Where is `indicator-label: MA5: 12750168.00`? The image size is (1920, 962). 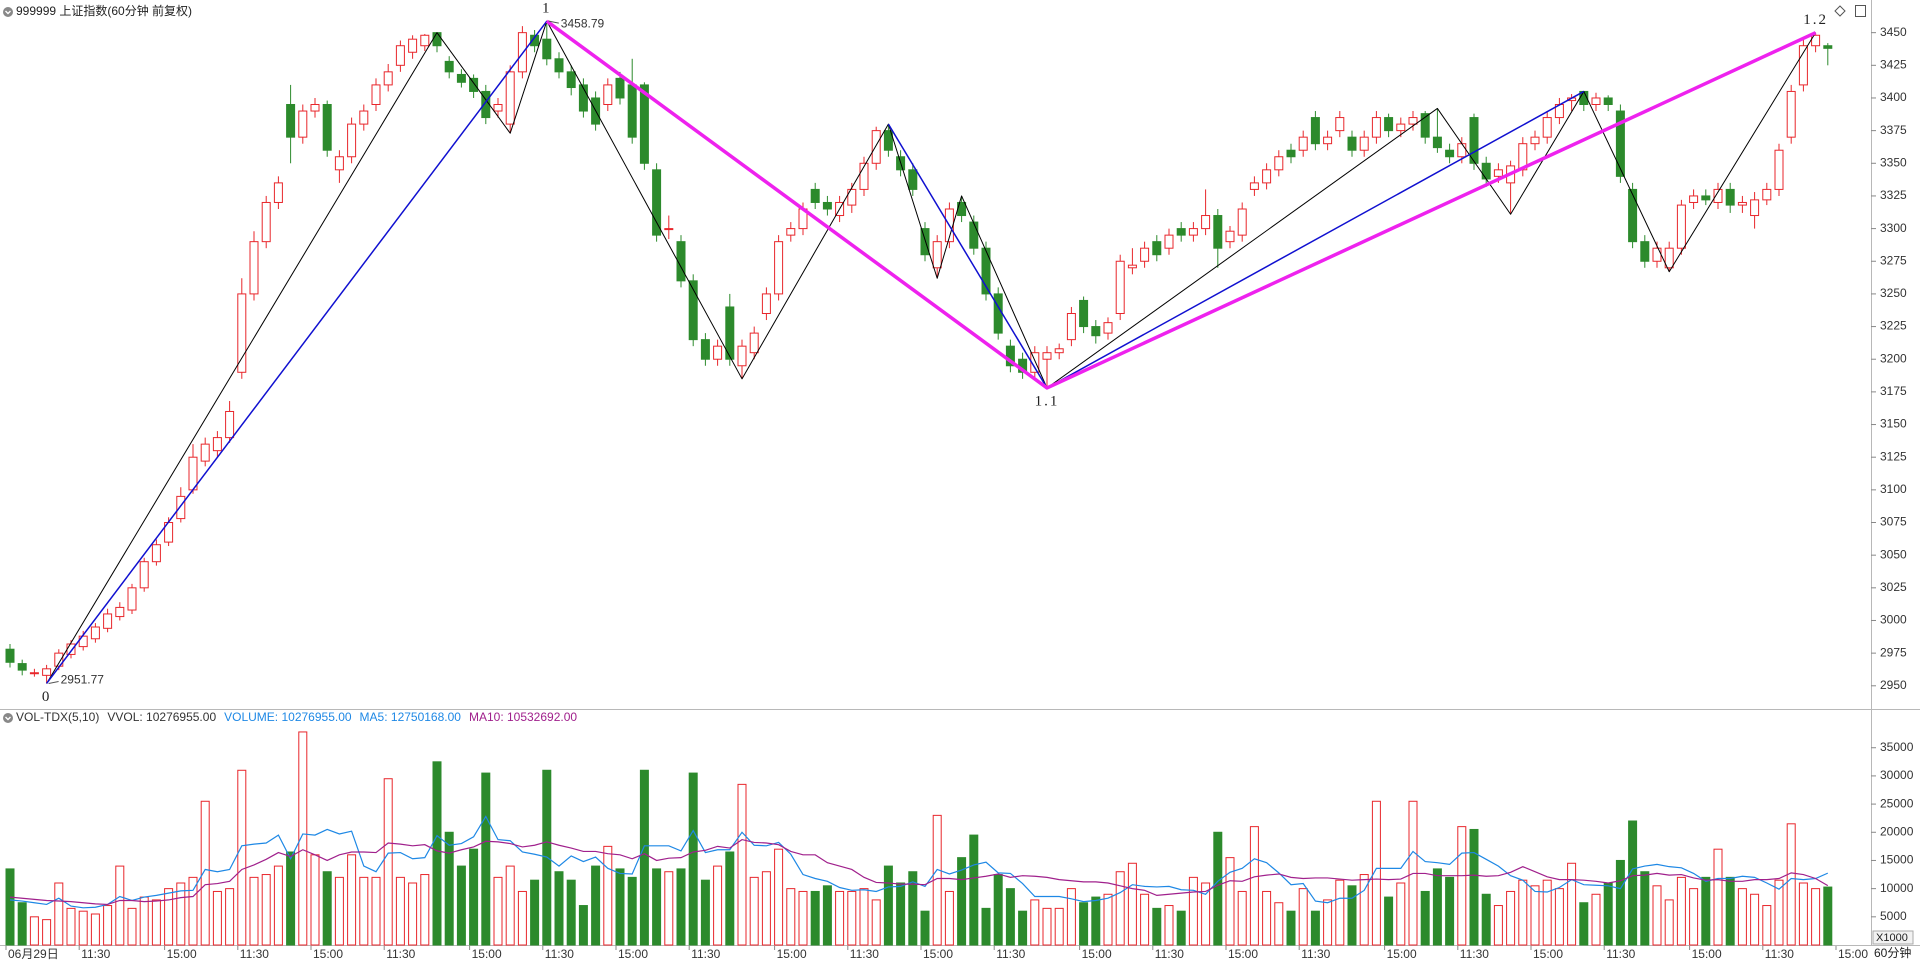
indicator-label: MA5: 12750168.00 is located at coordinates (411, 717).